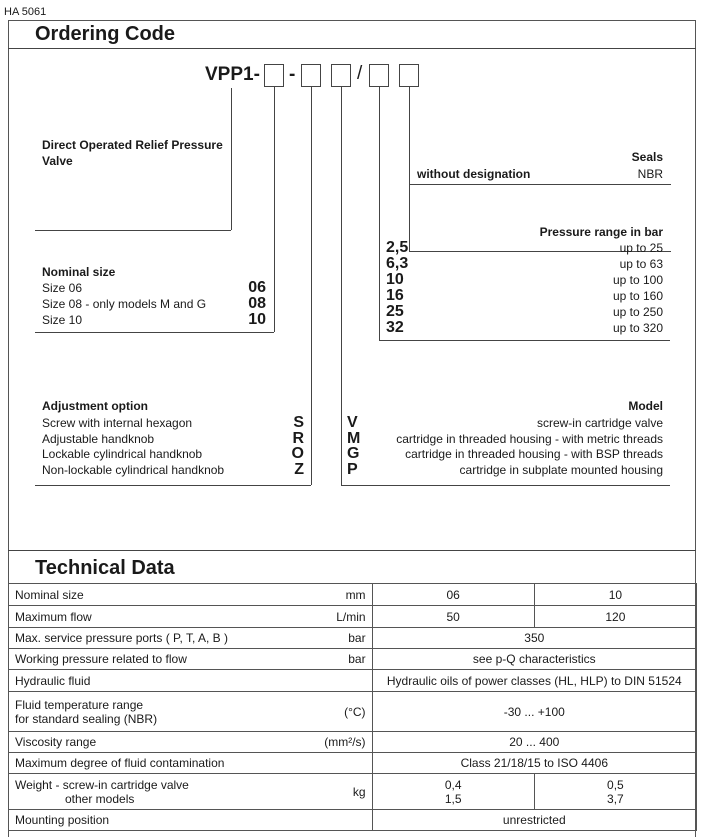 The height and width of the screenshot is (837, 703). I want to click on option-code: V, so click(352, 422).